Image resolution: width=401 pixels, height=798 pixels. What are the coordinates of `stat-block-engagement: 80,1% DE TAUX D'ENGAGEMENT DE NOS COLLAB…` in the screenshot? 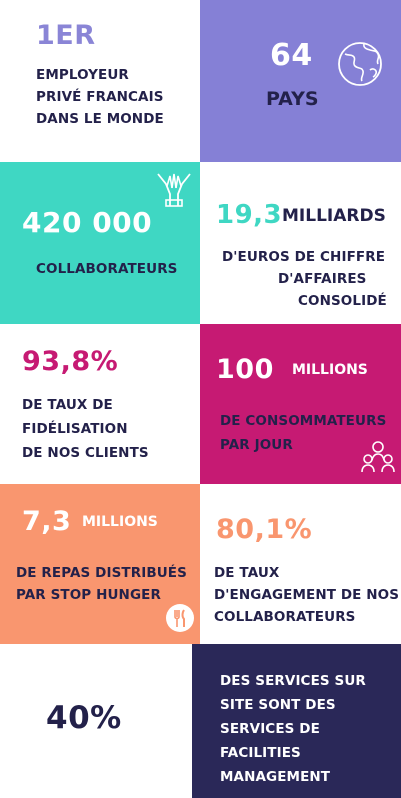 It's located at (300, 564).